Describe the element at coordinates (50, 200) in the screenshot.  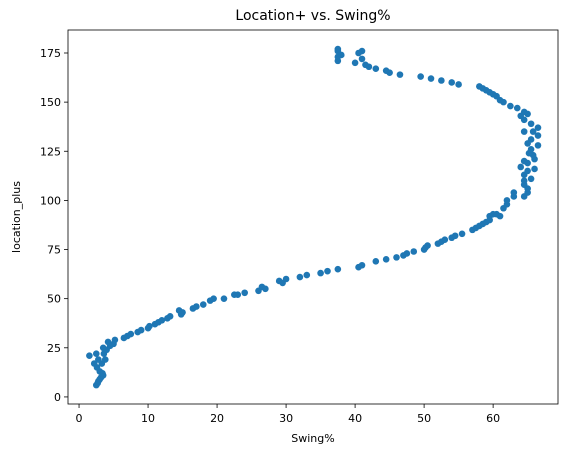
I see `y-tick-label: 100` at that location.